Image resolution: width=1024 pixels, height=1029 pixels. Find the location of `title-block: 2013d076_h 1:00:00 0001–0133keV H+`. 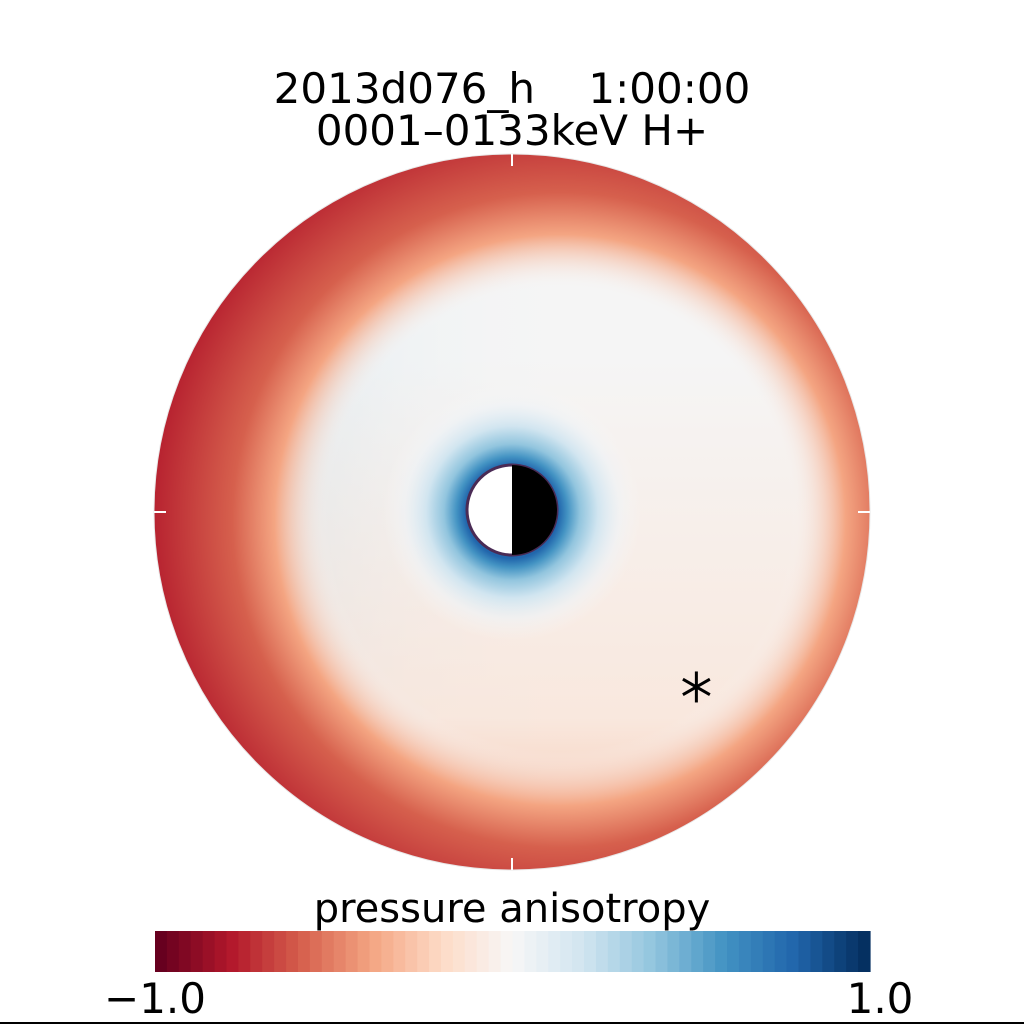

title-block: 2013d076_h 1:00:00 0001–0133keV H+ is located at coordinates (512, 109).